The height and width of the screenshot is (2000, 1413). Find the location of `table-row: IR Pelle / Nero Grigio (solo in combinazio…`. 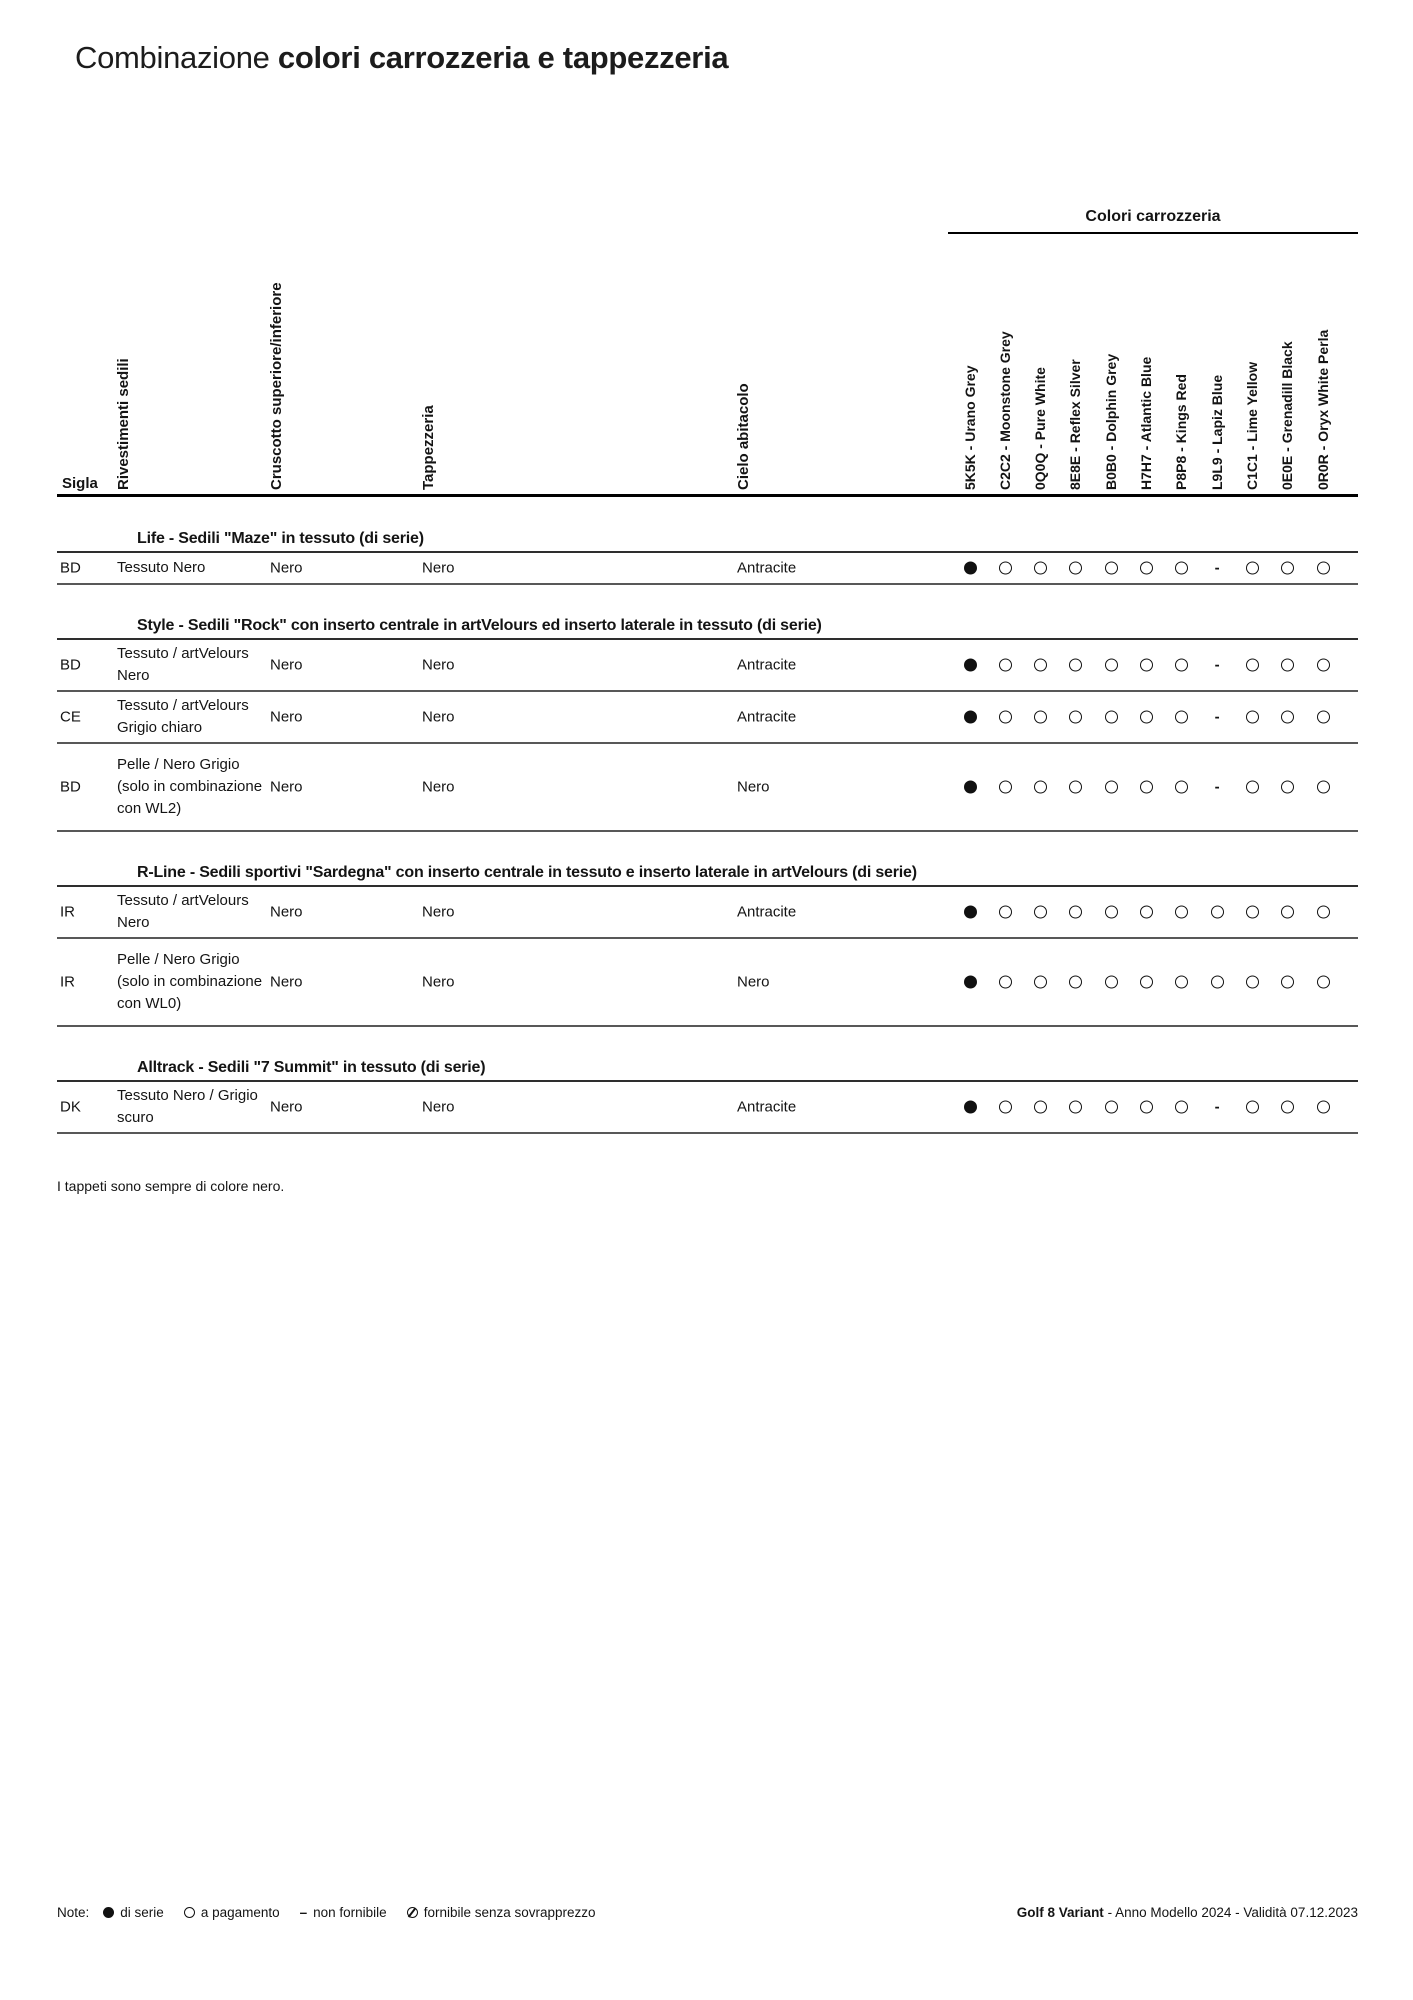

table-row: IR Pelle / Nero Grigio (solo in combinazio… is located at coordinates (707, 983).